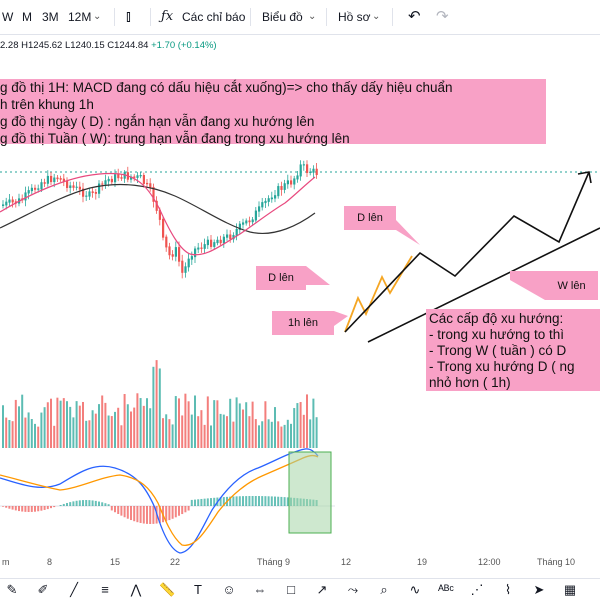  What do you see at coordinates (260, 590) in the screenshot?
I see `measure-icon: ⇔` at bounding box center [260, 590].